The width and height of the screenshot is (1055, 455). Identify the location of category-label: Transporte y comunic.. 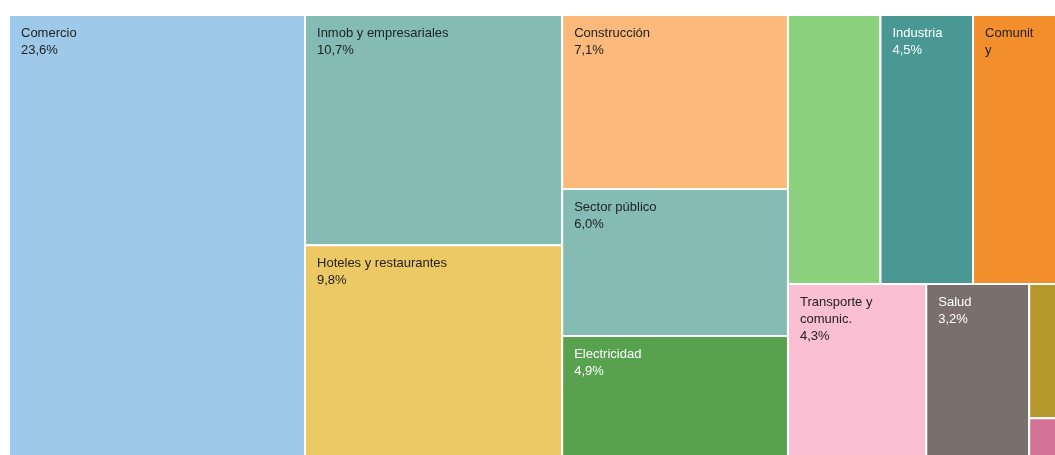
(836, 310).